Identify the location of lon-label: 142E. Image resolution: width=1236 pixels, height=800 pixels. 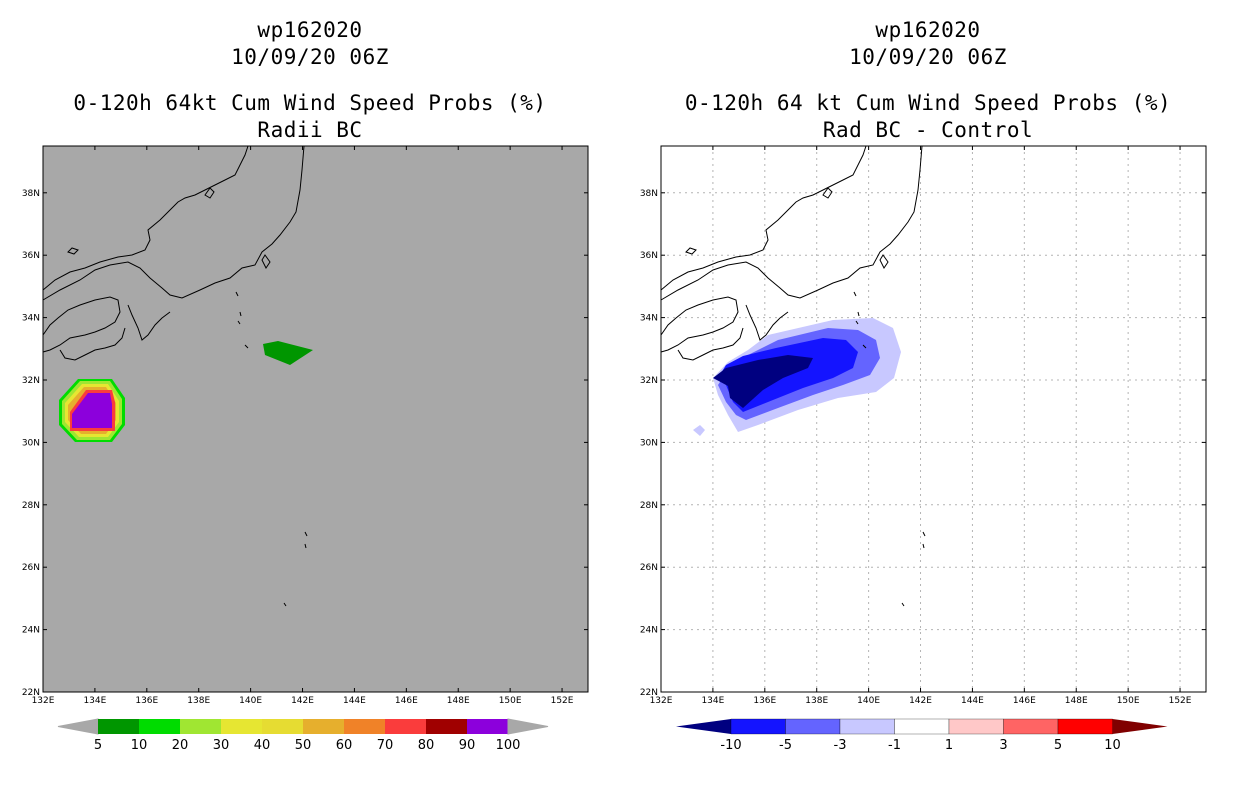
(920, 701).